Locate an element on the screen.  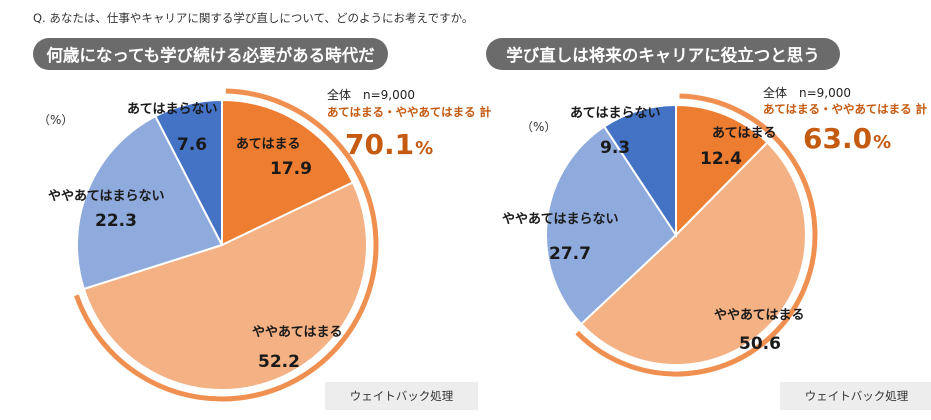
chart-title: 学び直しは将来のキャリアに役立つと思う is located at coordinates (663, 54).